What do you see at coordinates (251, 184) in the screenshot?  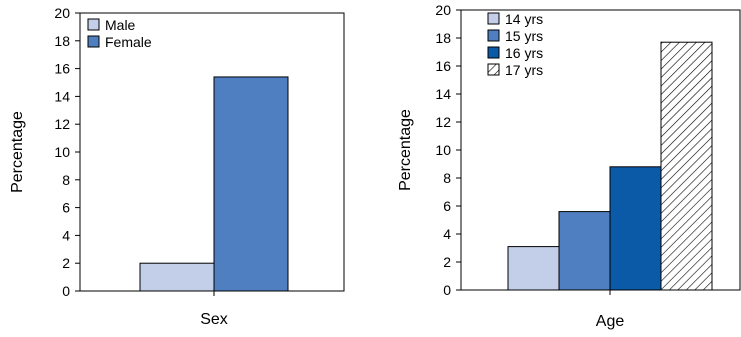 I see `bar-female` at bounding box center [251, 184].